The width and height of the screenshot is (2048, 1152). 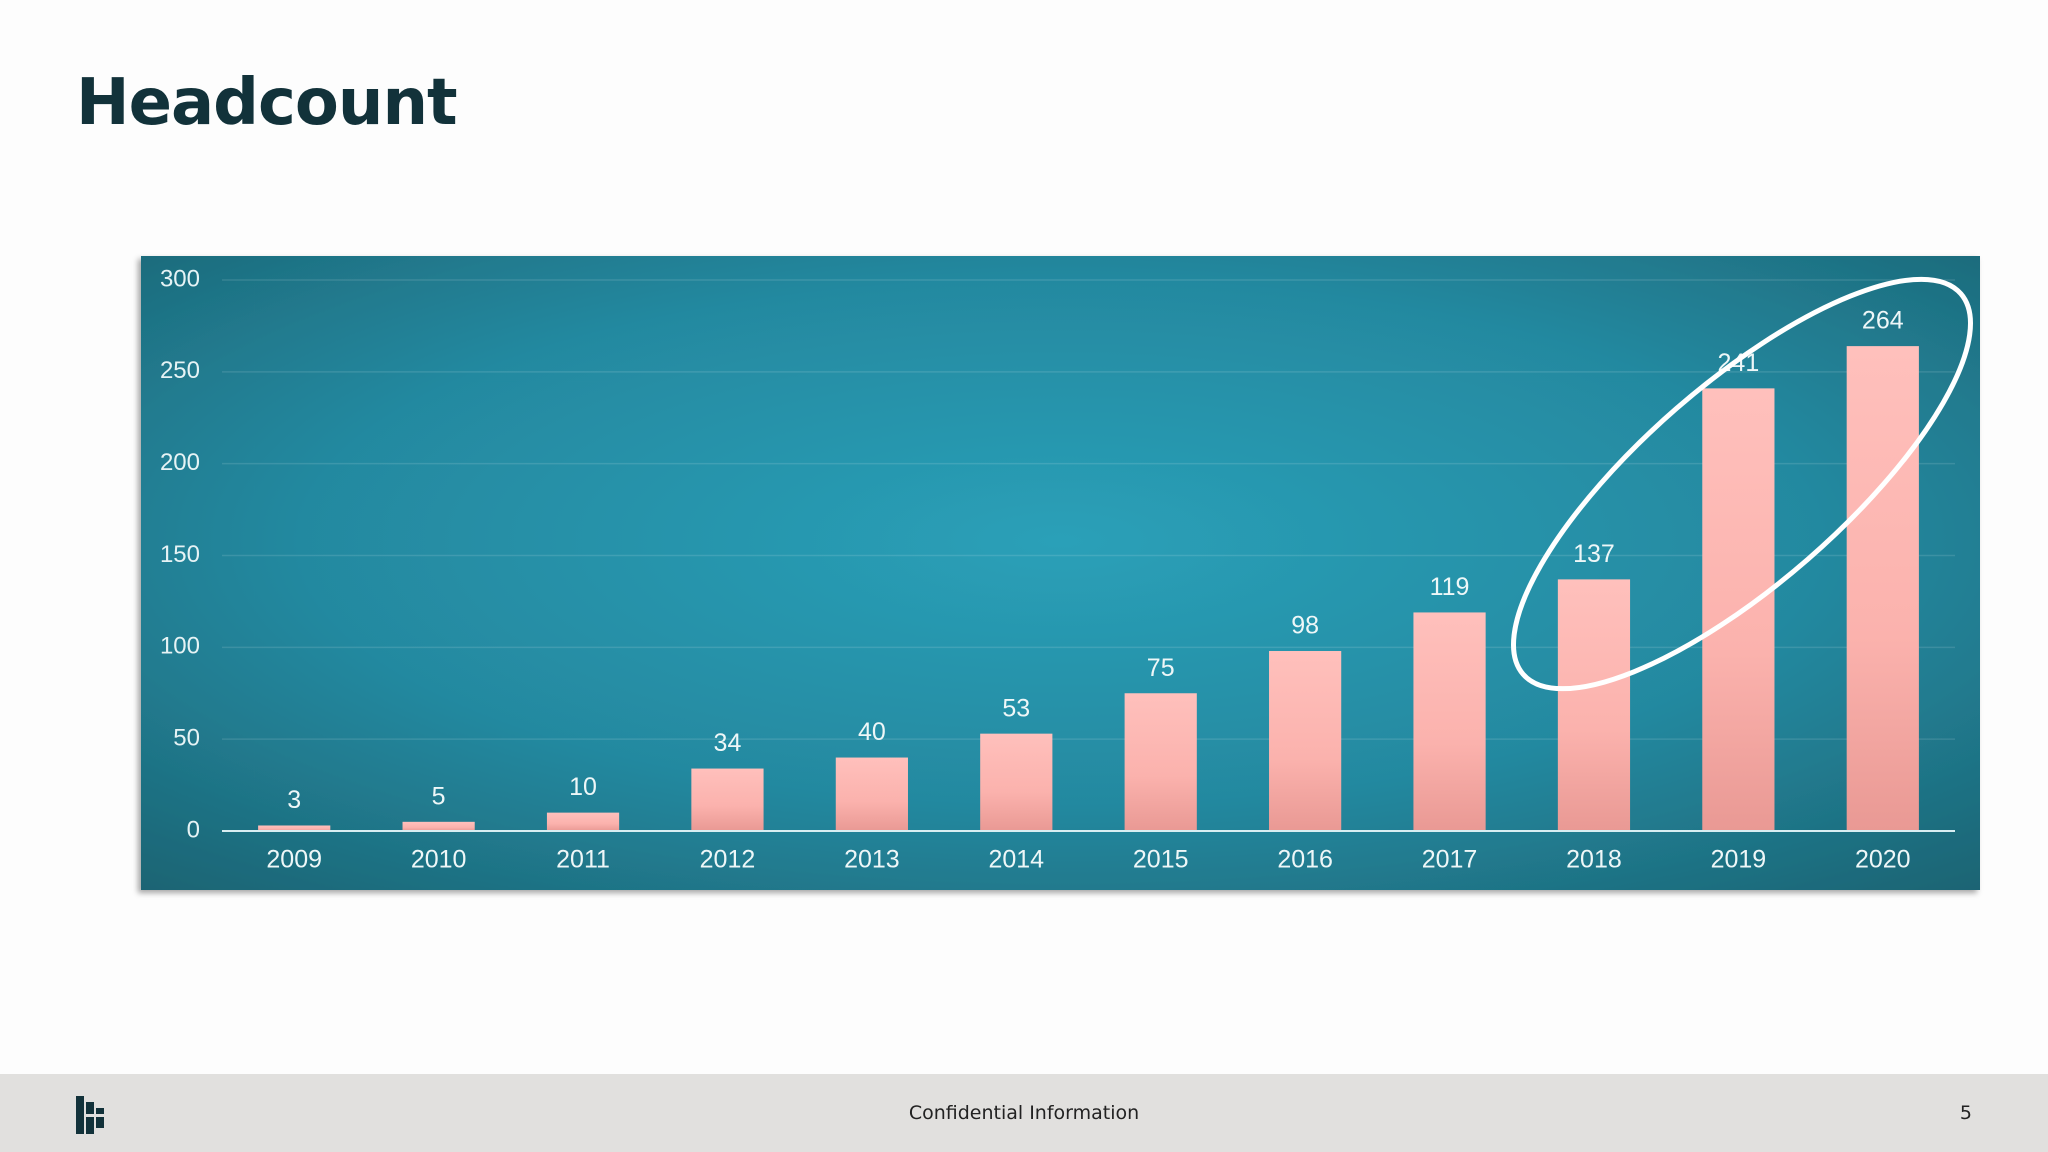 I want to click on data-label: 40, so click(x=872, y=732).